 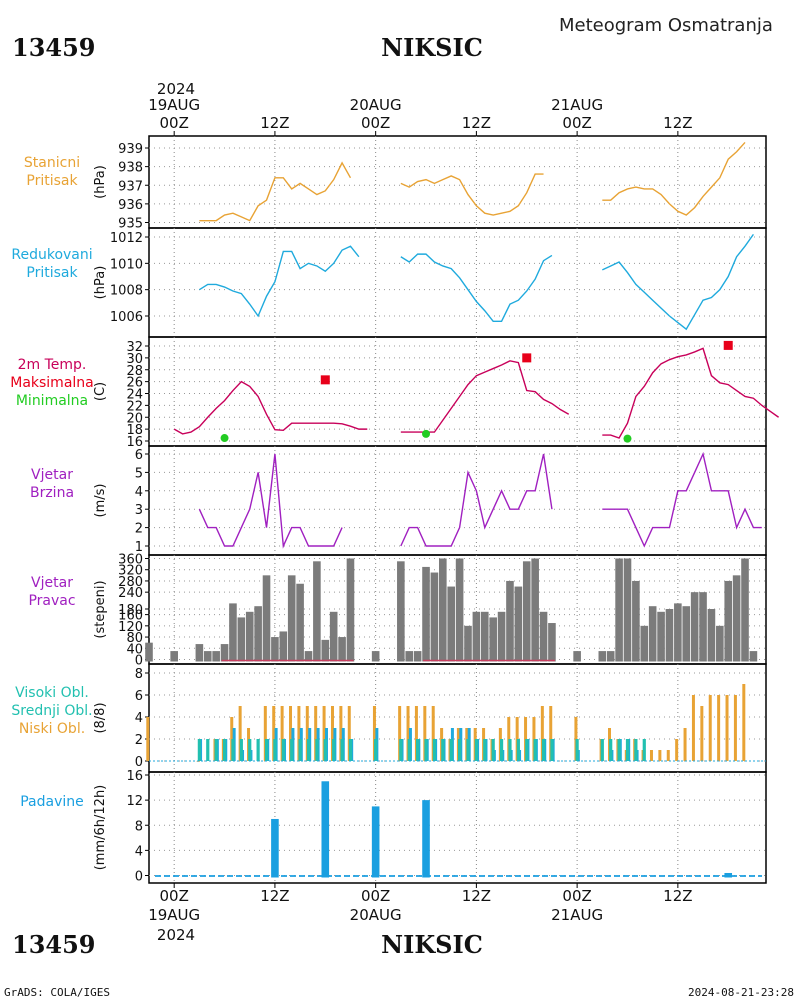 I want to click on panel-frame-reduced, so click(x=457, y=282).